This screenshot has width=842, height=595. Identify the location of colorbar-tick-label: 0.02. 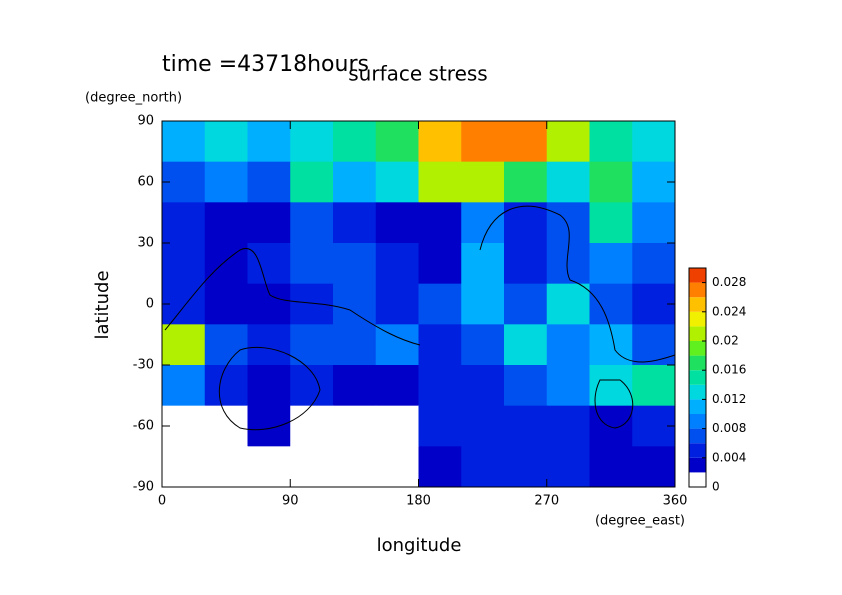
(725, 341).